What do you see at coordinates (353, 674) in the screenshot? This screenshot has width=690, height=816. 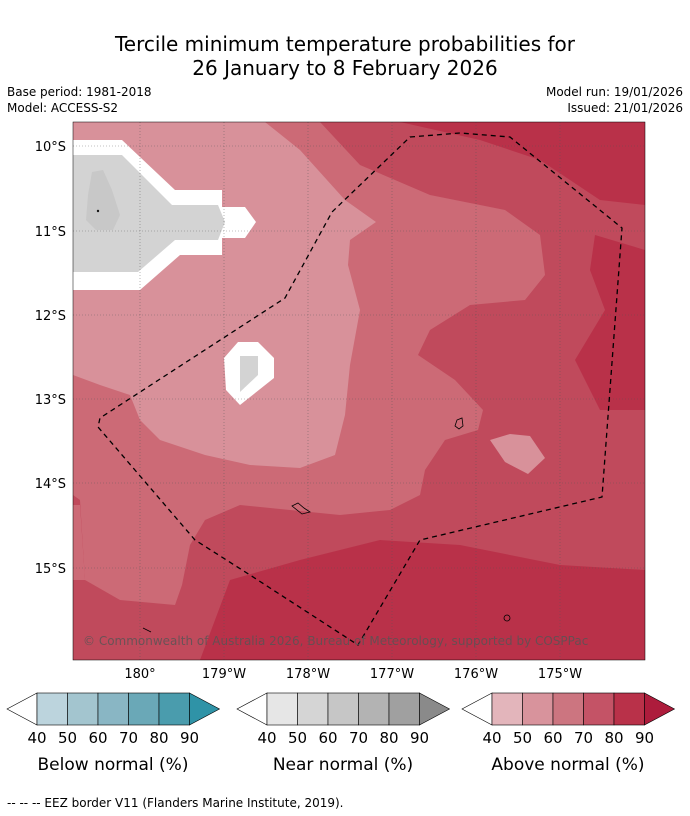 I see `longitude-labels: 180° 179°W 178°W 177°W 176°W 175°W` at bounding box center [353, 674].